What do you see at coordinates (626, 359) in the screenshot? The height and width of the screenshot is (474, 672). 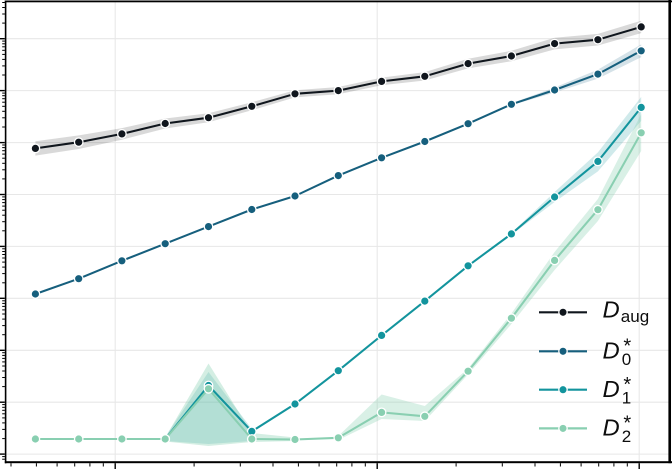 I see `svg-text: 0` at bounding box center [626, 359].